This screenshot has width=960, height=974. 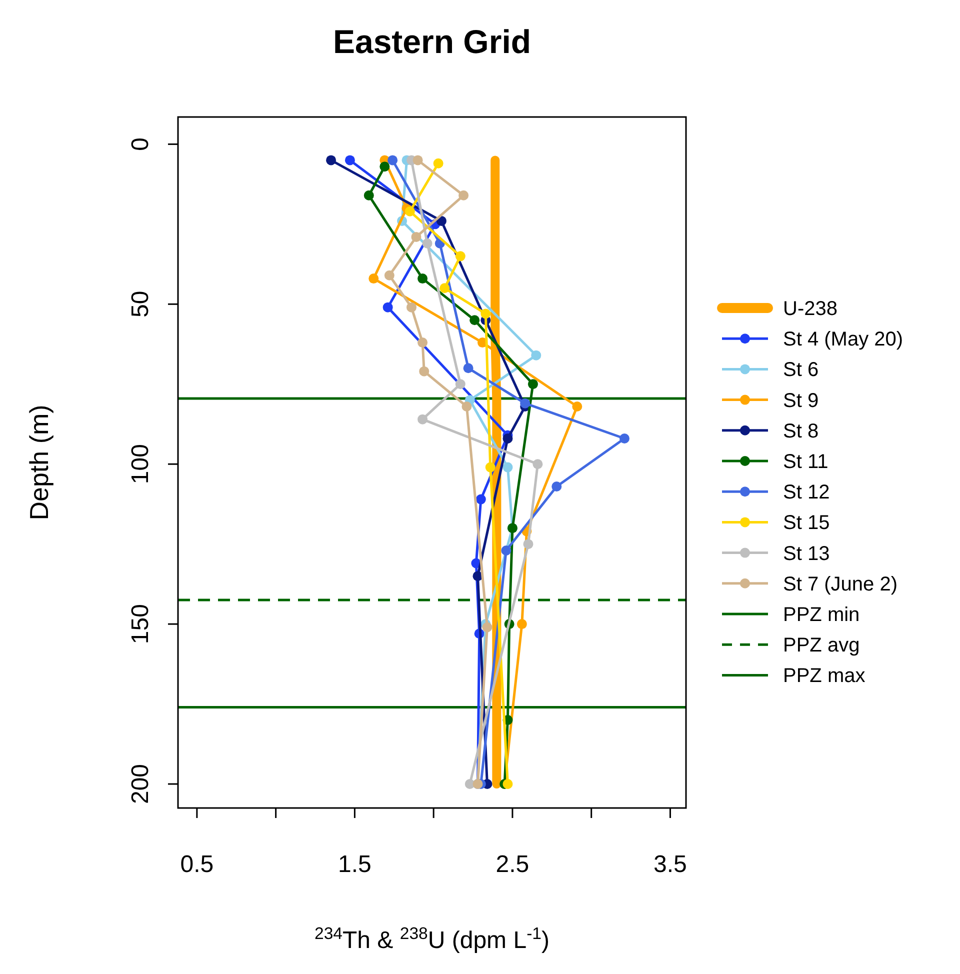 What do you see at coordinates (801, 370) in the screenshot?
I see `legend-label: St 6` at bounding box center [801, 370].